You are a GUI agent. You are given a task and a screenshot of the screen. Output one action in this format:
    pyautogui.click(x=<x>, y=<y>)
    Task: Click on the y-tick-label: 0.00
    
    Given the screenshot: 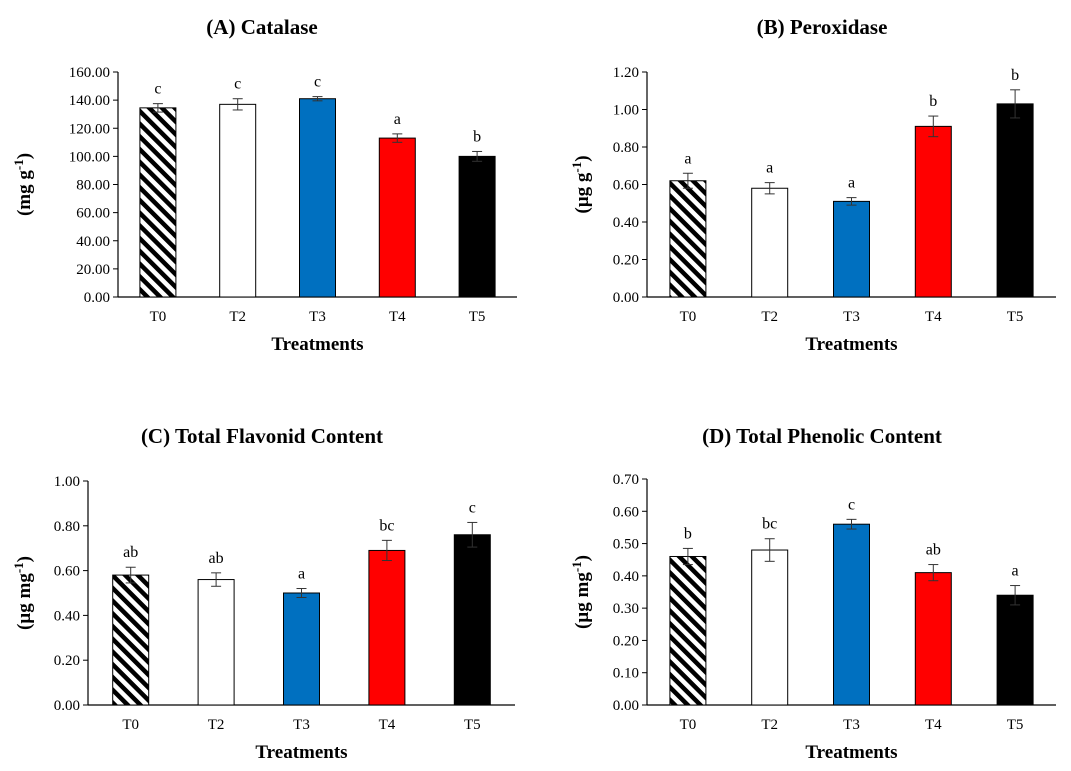 What is the action you would take?
    pyautogui.click(x=67, y=706)
    